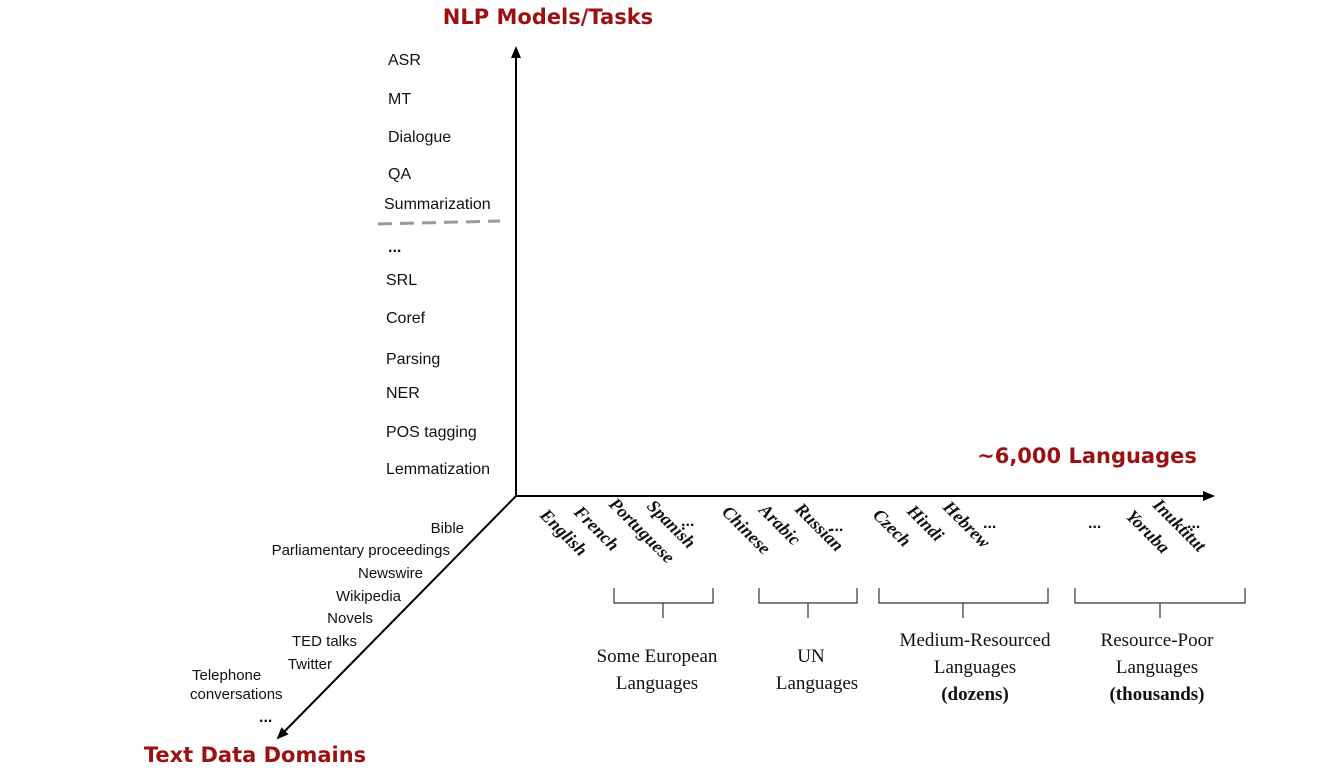 This screenshot has width=1341, height=774. Describe the element at coordinates (657, 656) in the screenshot. I see `group-label: Some European` at that location.